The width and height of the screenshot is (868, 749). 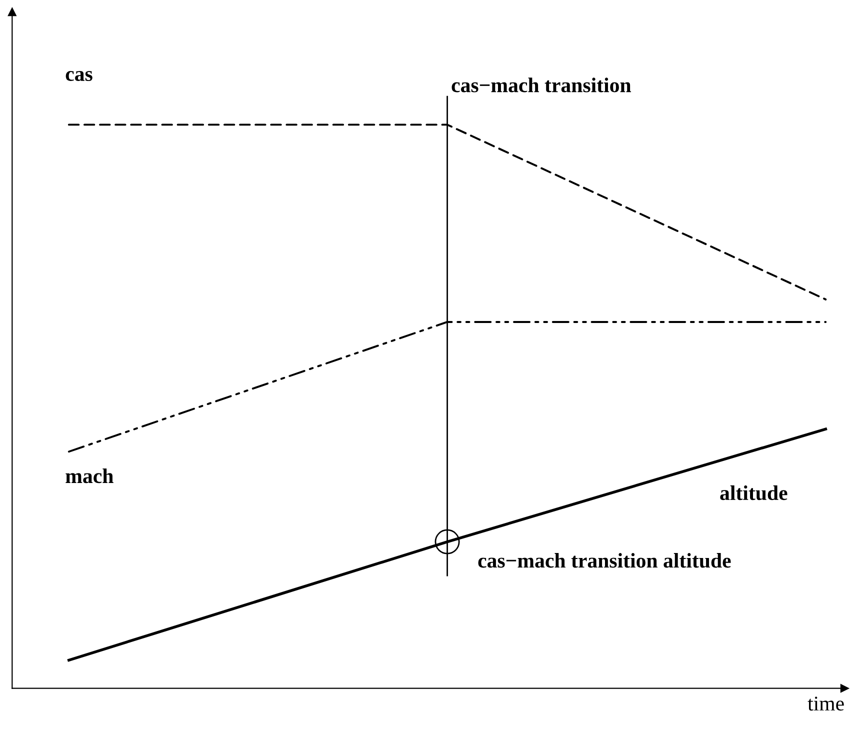 What do you see at coordinates (90, 476) in the screenshot?
I see `series-label: mach` at bounding box center [90, 476].